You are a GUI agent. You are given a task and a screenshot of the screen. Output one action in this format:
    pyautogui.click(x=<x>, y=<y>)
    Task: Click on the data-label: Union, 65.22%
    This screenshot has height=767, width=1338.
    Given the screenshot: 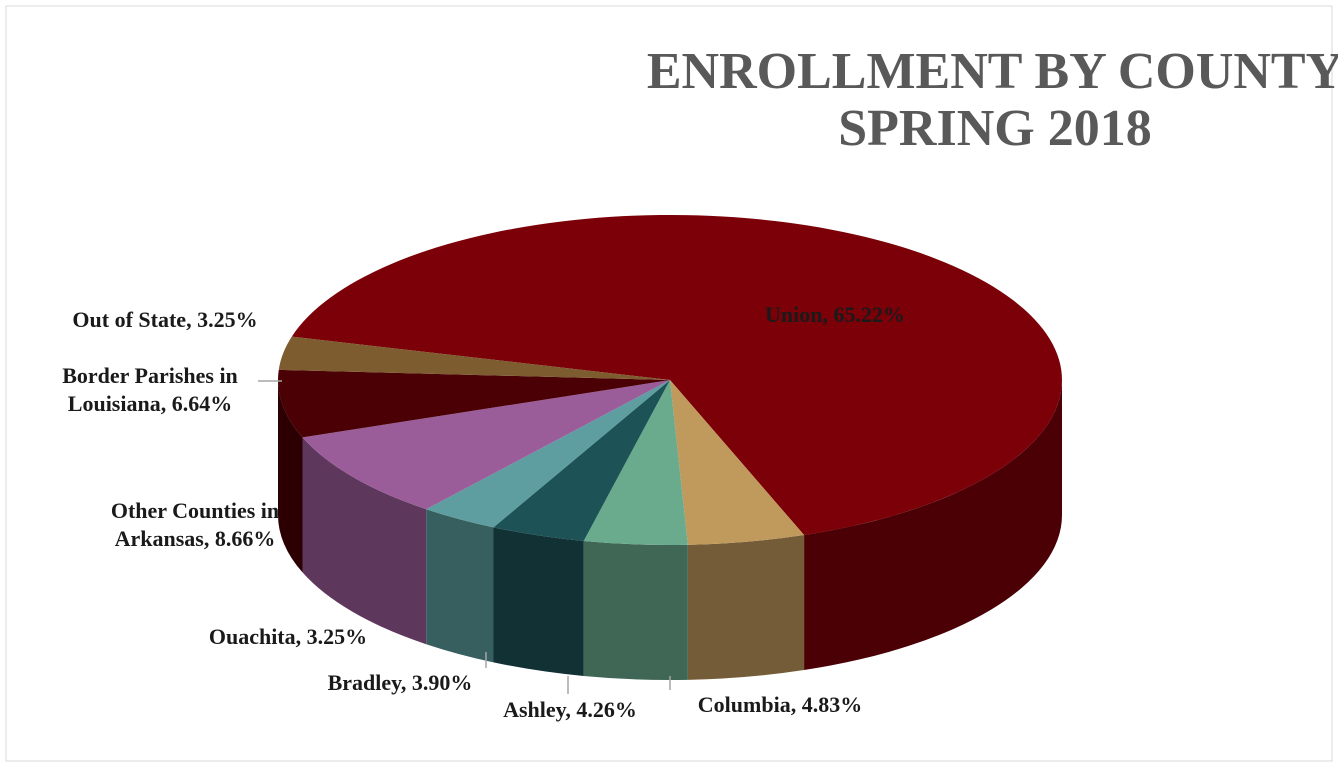 What is the action you would take?
    pyautogui.click(x=835, y=314)
    